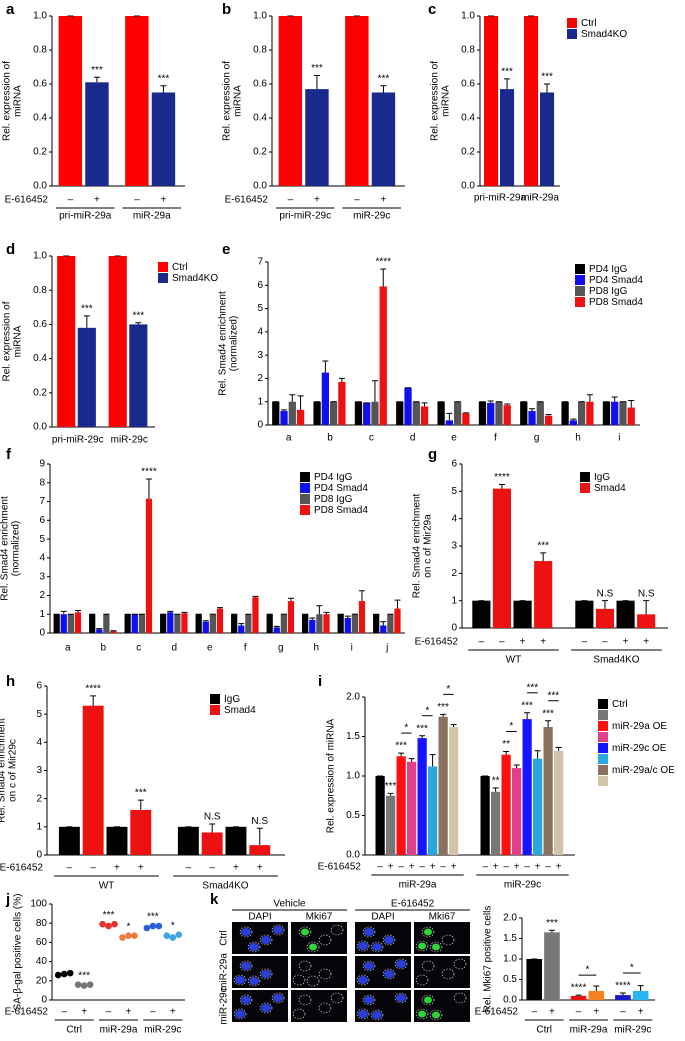 This screenshot has height=1041, width=685. What do you see at coordinates (468, 186) in the screenshot?
I see `y-tick-label: 0.0` at bounding box center [468, 186].